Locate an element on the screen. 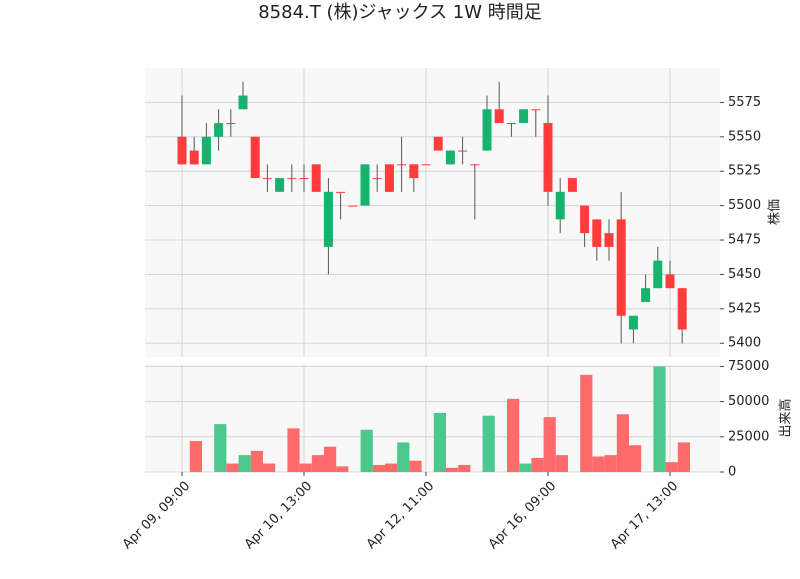  y-tick-label: 5475 is located at coordinates (744, 240).